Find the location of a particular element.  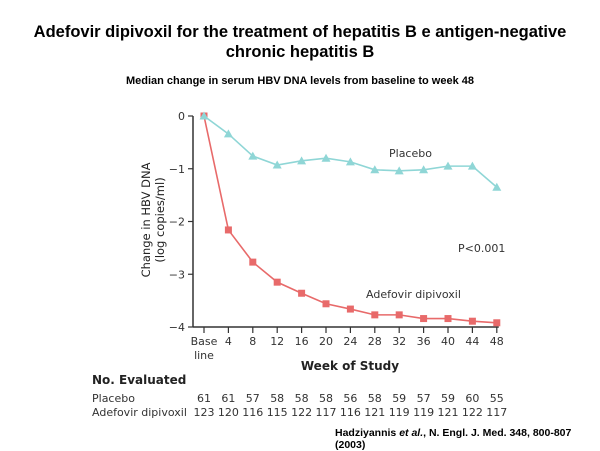

x-tick-label: 32 is located at coordinates (399, 341).